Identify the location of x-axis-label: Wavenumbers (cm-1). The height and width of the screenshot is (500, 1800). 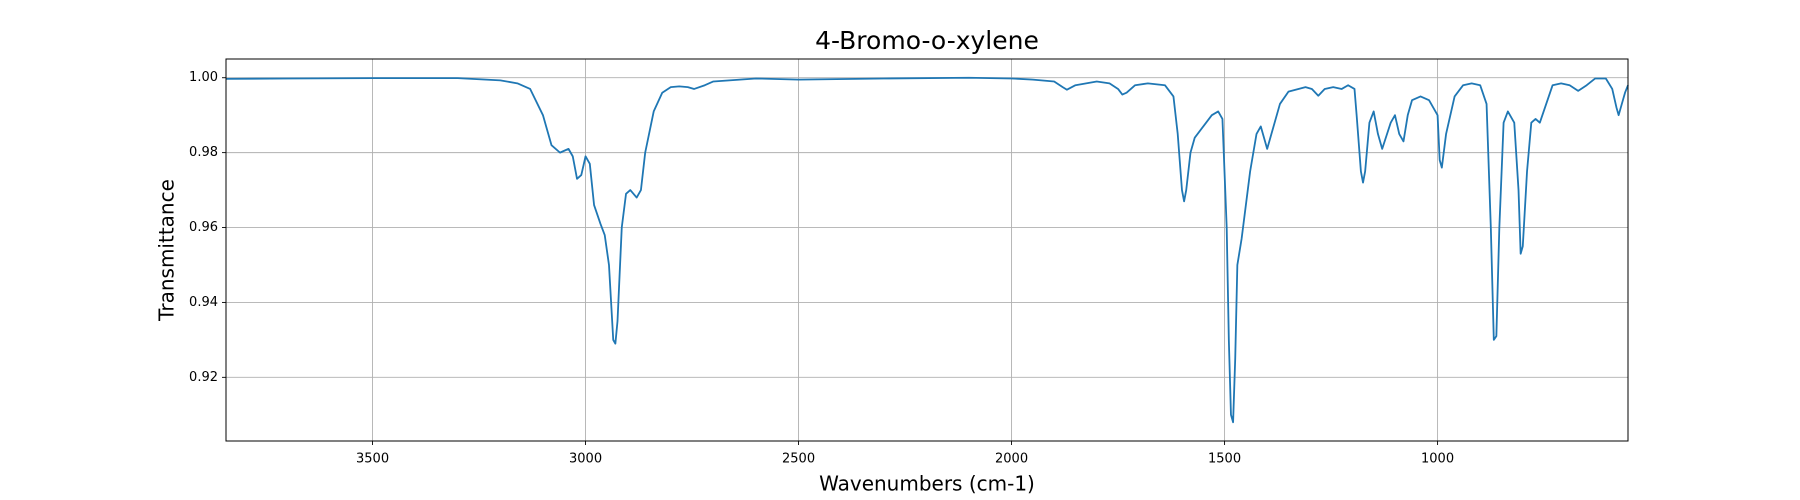
(927, 484).